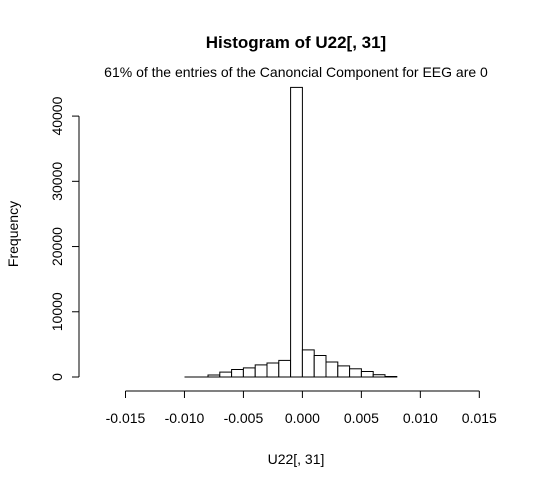 The image size is (555, 487). Describe the element at coordinates (302, 418) in the screenshot. I see `x-tick-label: 0.000` at that location.